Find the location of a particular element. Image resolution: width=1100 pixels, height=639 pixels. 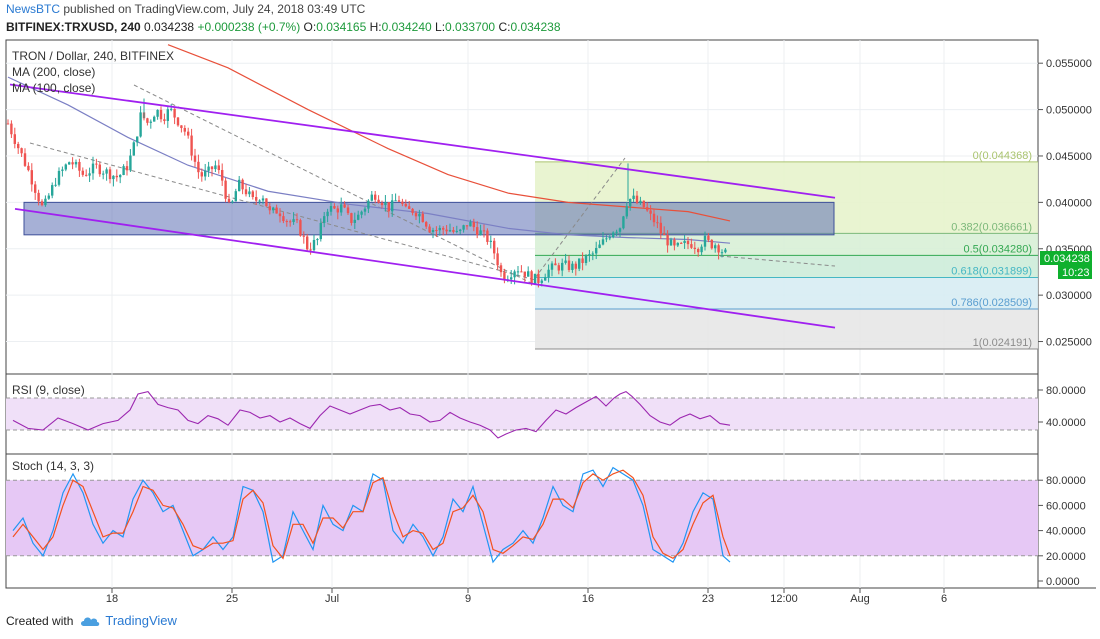

time-axis: 18 25 Jul 9 16 23 12:00 Aug 6 is located at coordinates (526, 596).